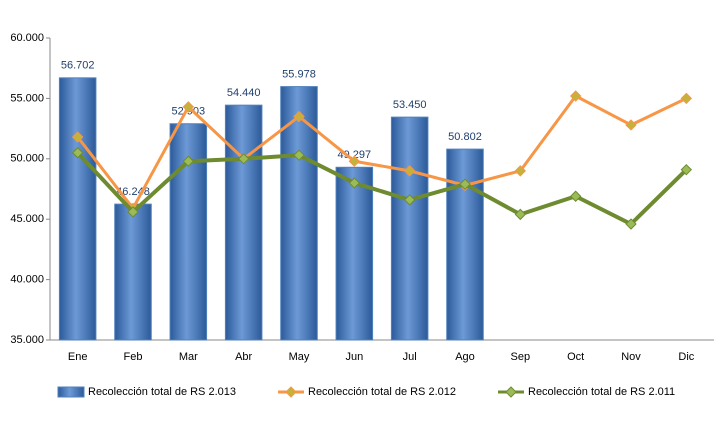 The image size is (725, 430). Describe the element at coordinates (188, 357) in the screenshot. I see `x-tick-label: Mar` at that location.